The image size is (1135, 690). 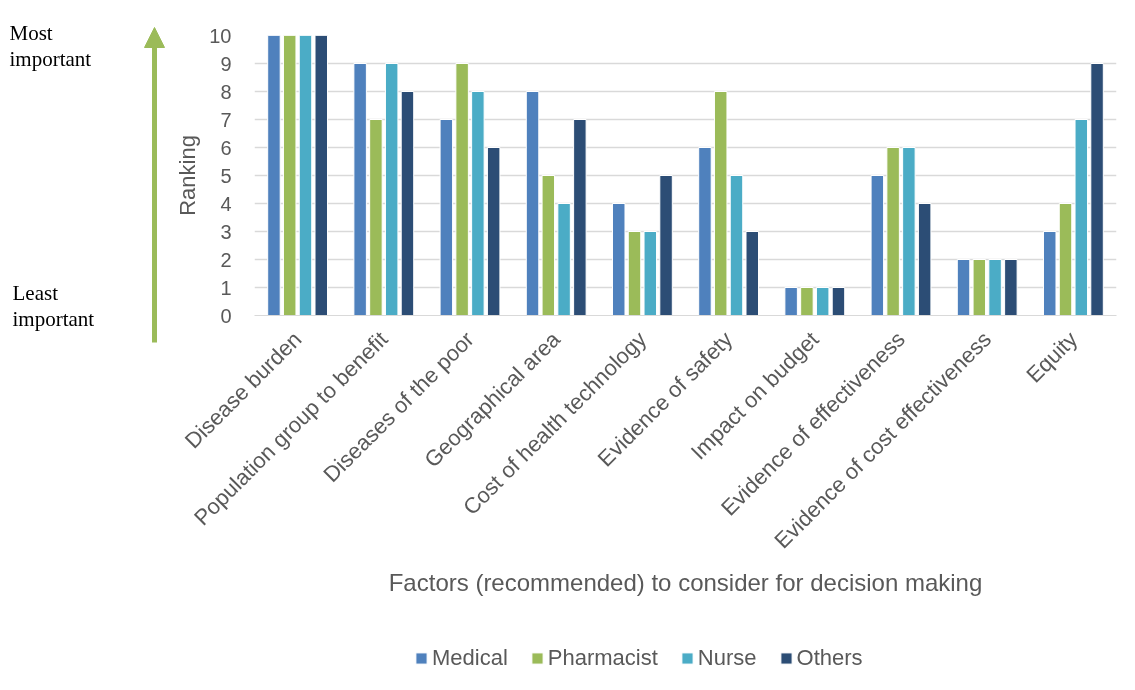 What do you see at coordinates (220, 35) in the screenshot?
I see `y-tick-label: 10` at bounding box center [220, 35].